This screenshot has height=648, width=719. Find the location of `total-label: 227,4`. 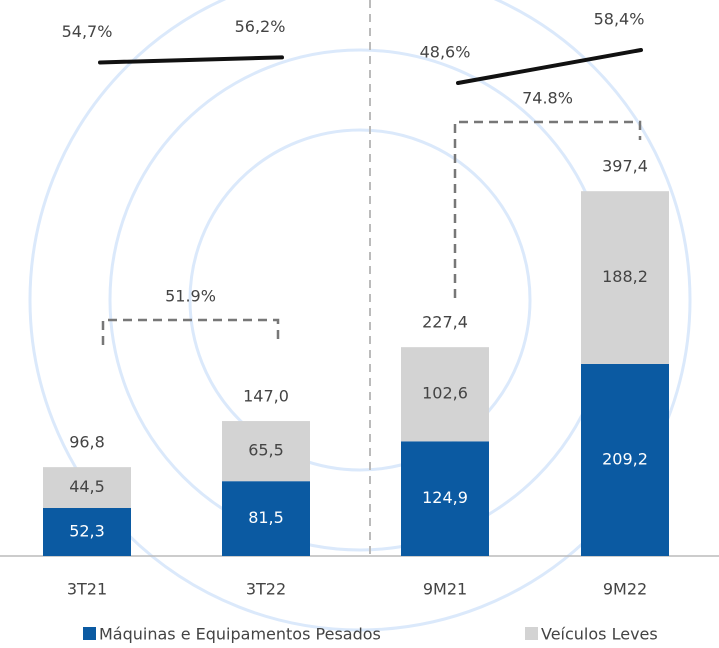

total-label: 227,4 is located at coordinates (445, 322).